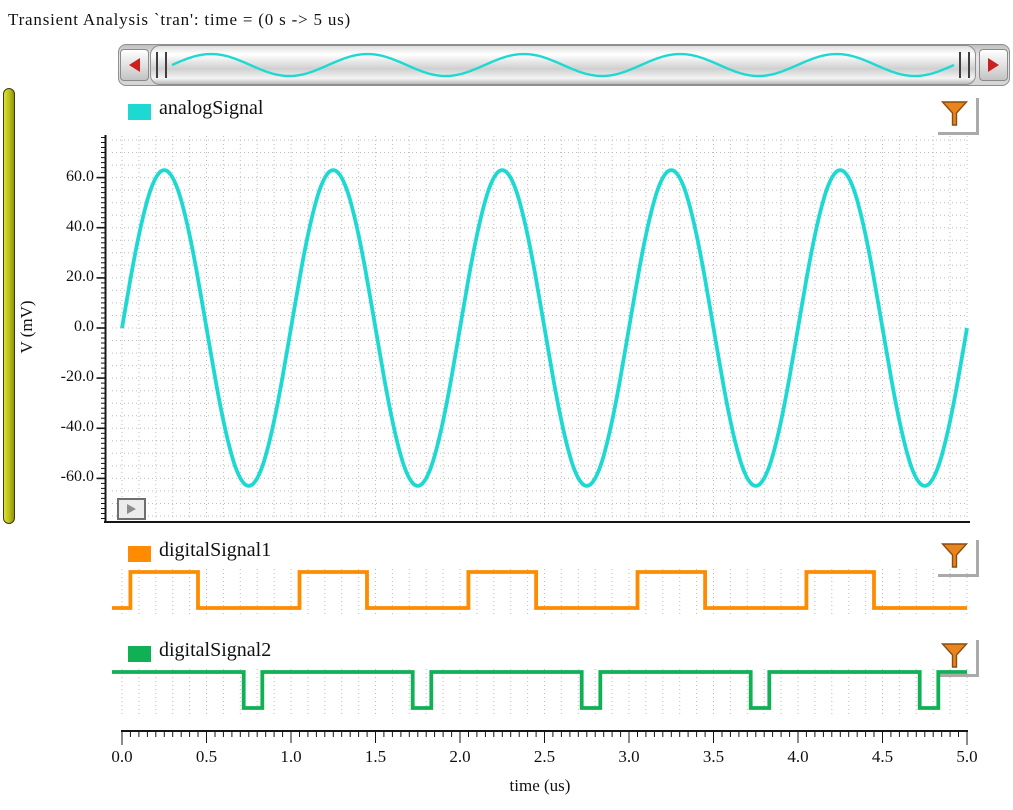  I want to click on scroll-left-button, so click(134, 65).